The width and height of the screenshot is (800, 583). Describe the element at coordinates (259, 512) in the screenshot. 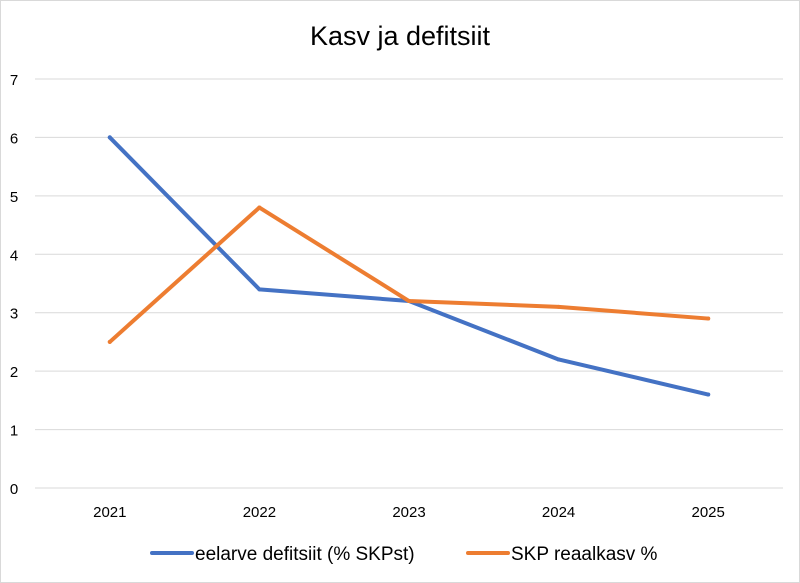

I see `x-tick-label: 2022` at that location.